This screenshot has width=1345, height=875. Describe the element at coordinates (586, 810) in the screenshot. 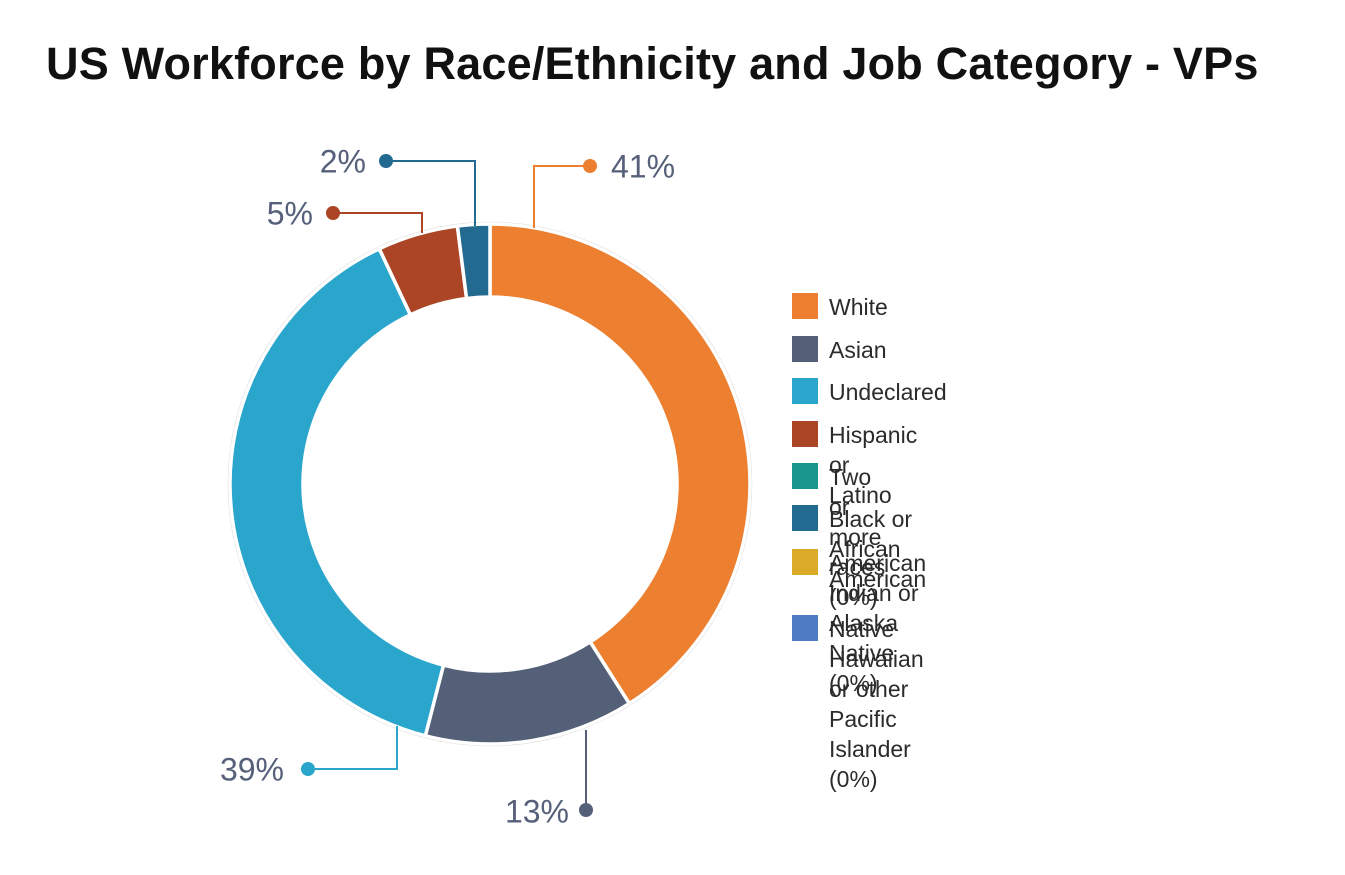

I see `leader-dot-asian` at that location.